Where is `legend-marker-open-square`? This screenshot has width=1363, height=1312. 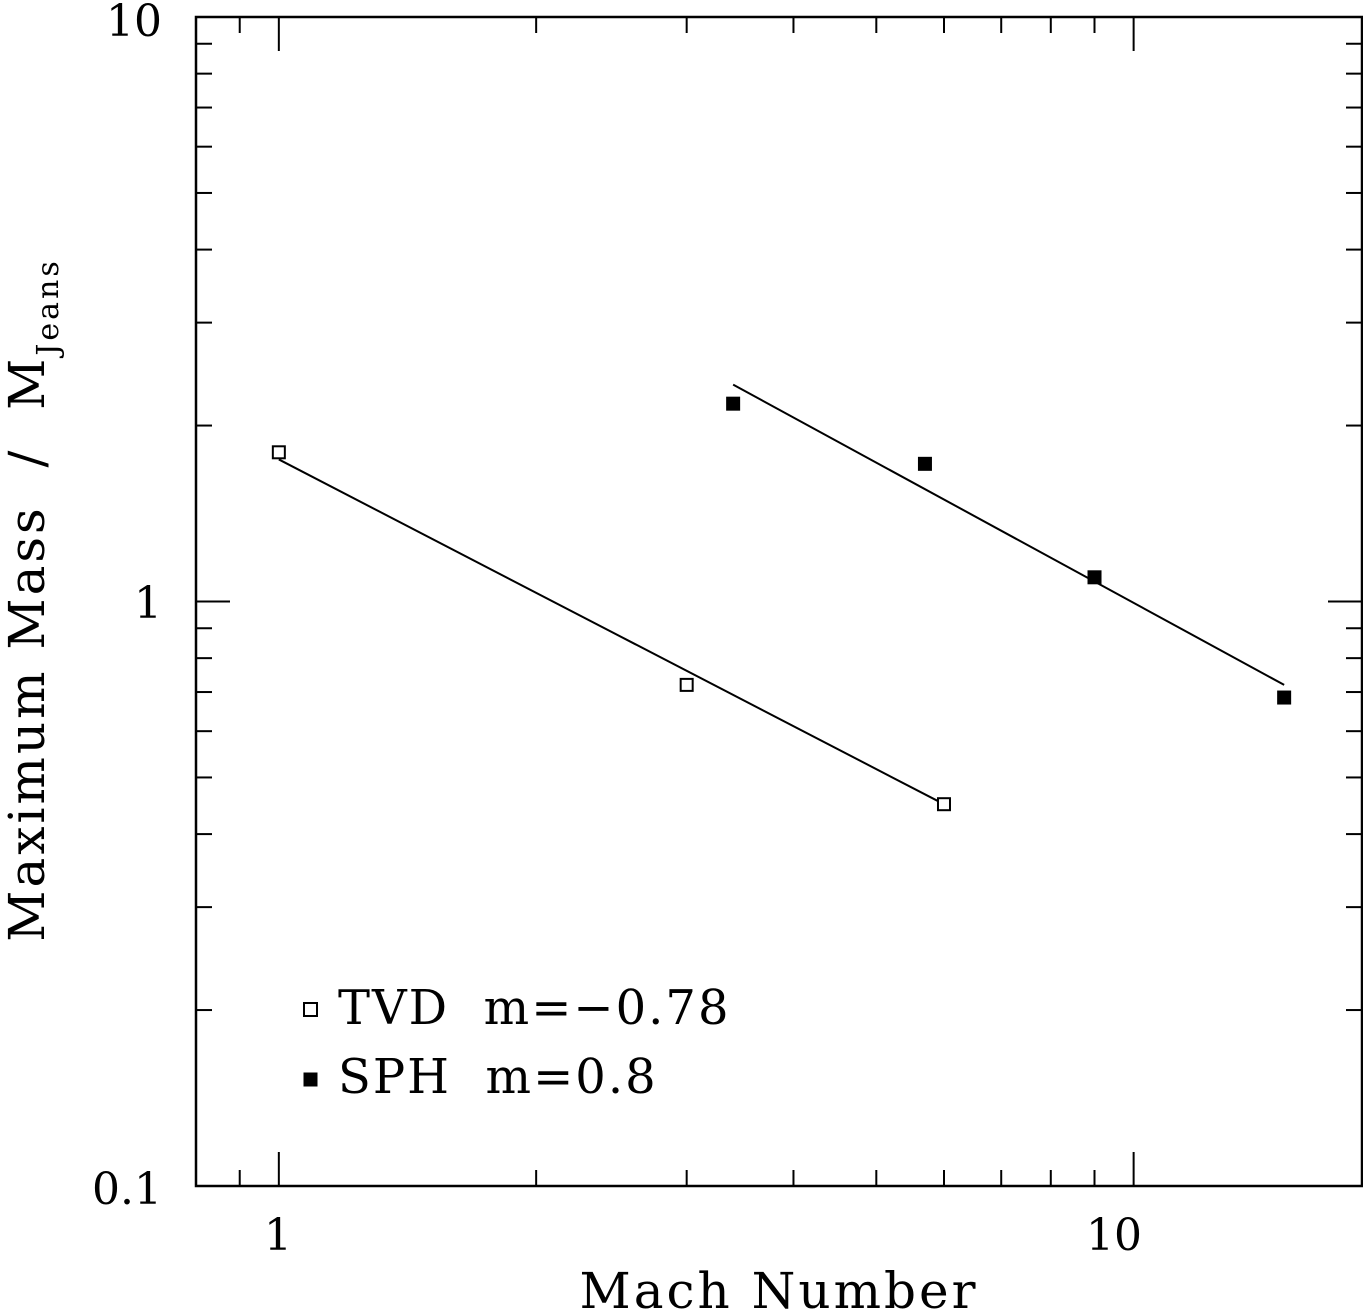
legend-marker-open-square is located at coordinates (310, 1009).